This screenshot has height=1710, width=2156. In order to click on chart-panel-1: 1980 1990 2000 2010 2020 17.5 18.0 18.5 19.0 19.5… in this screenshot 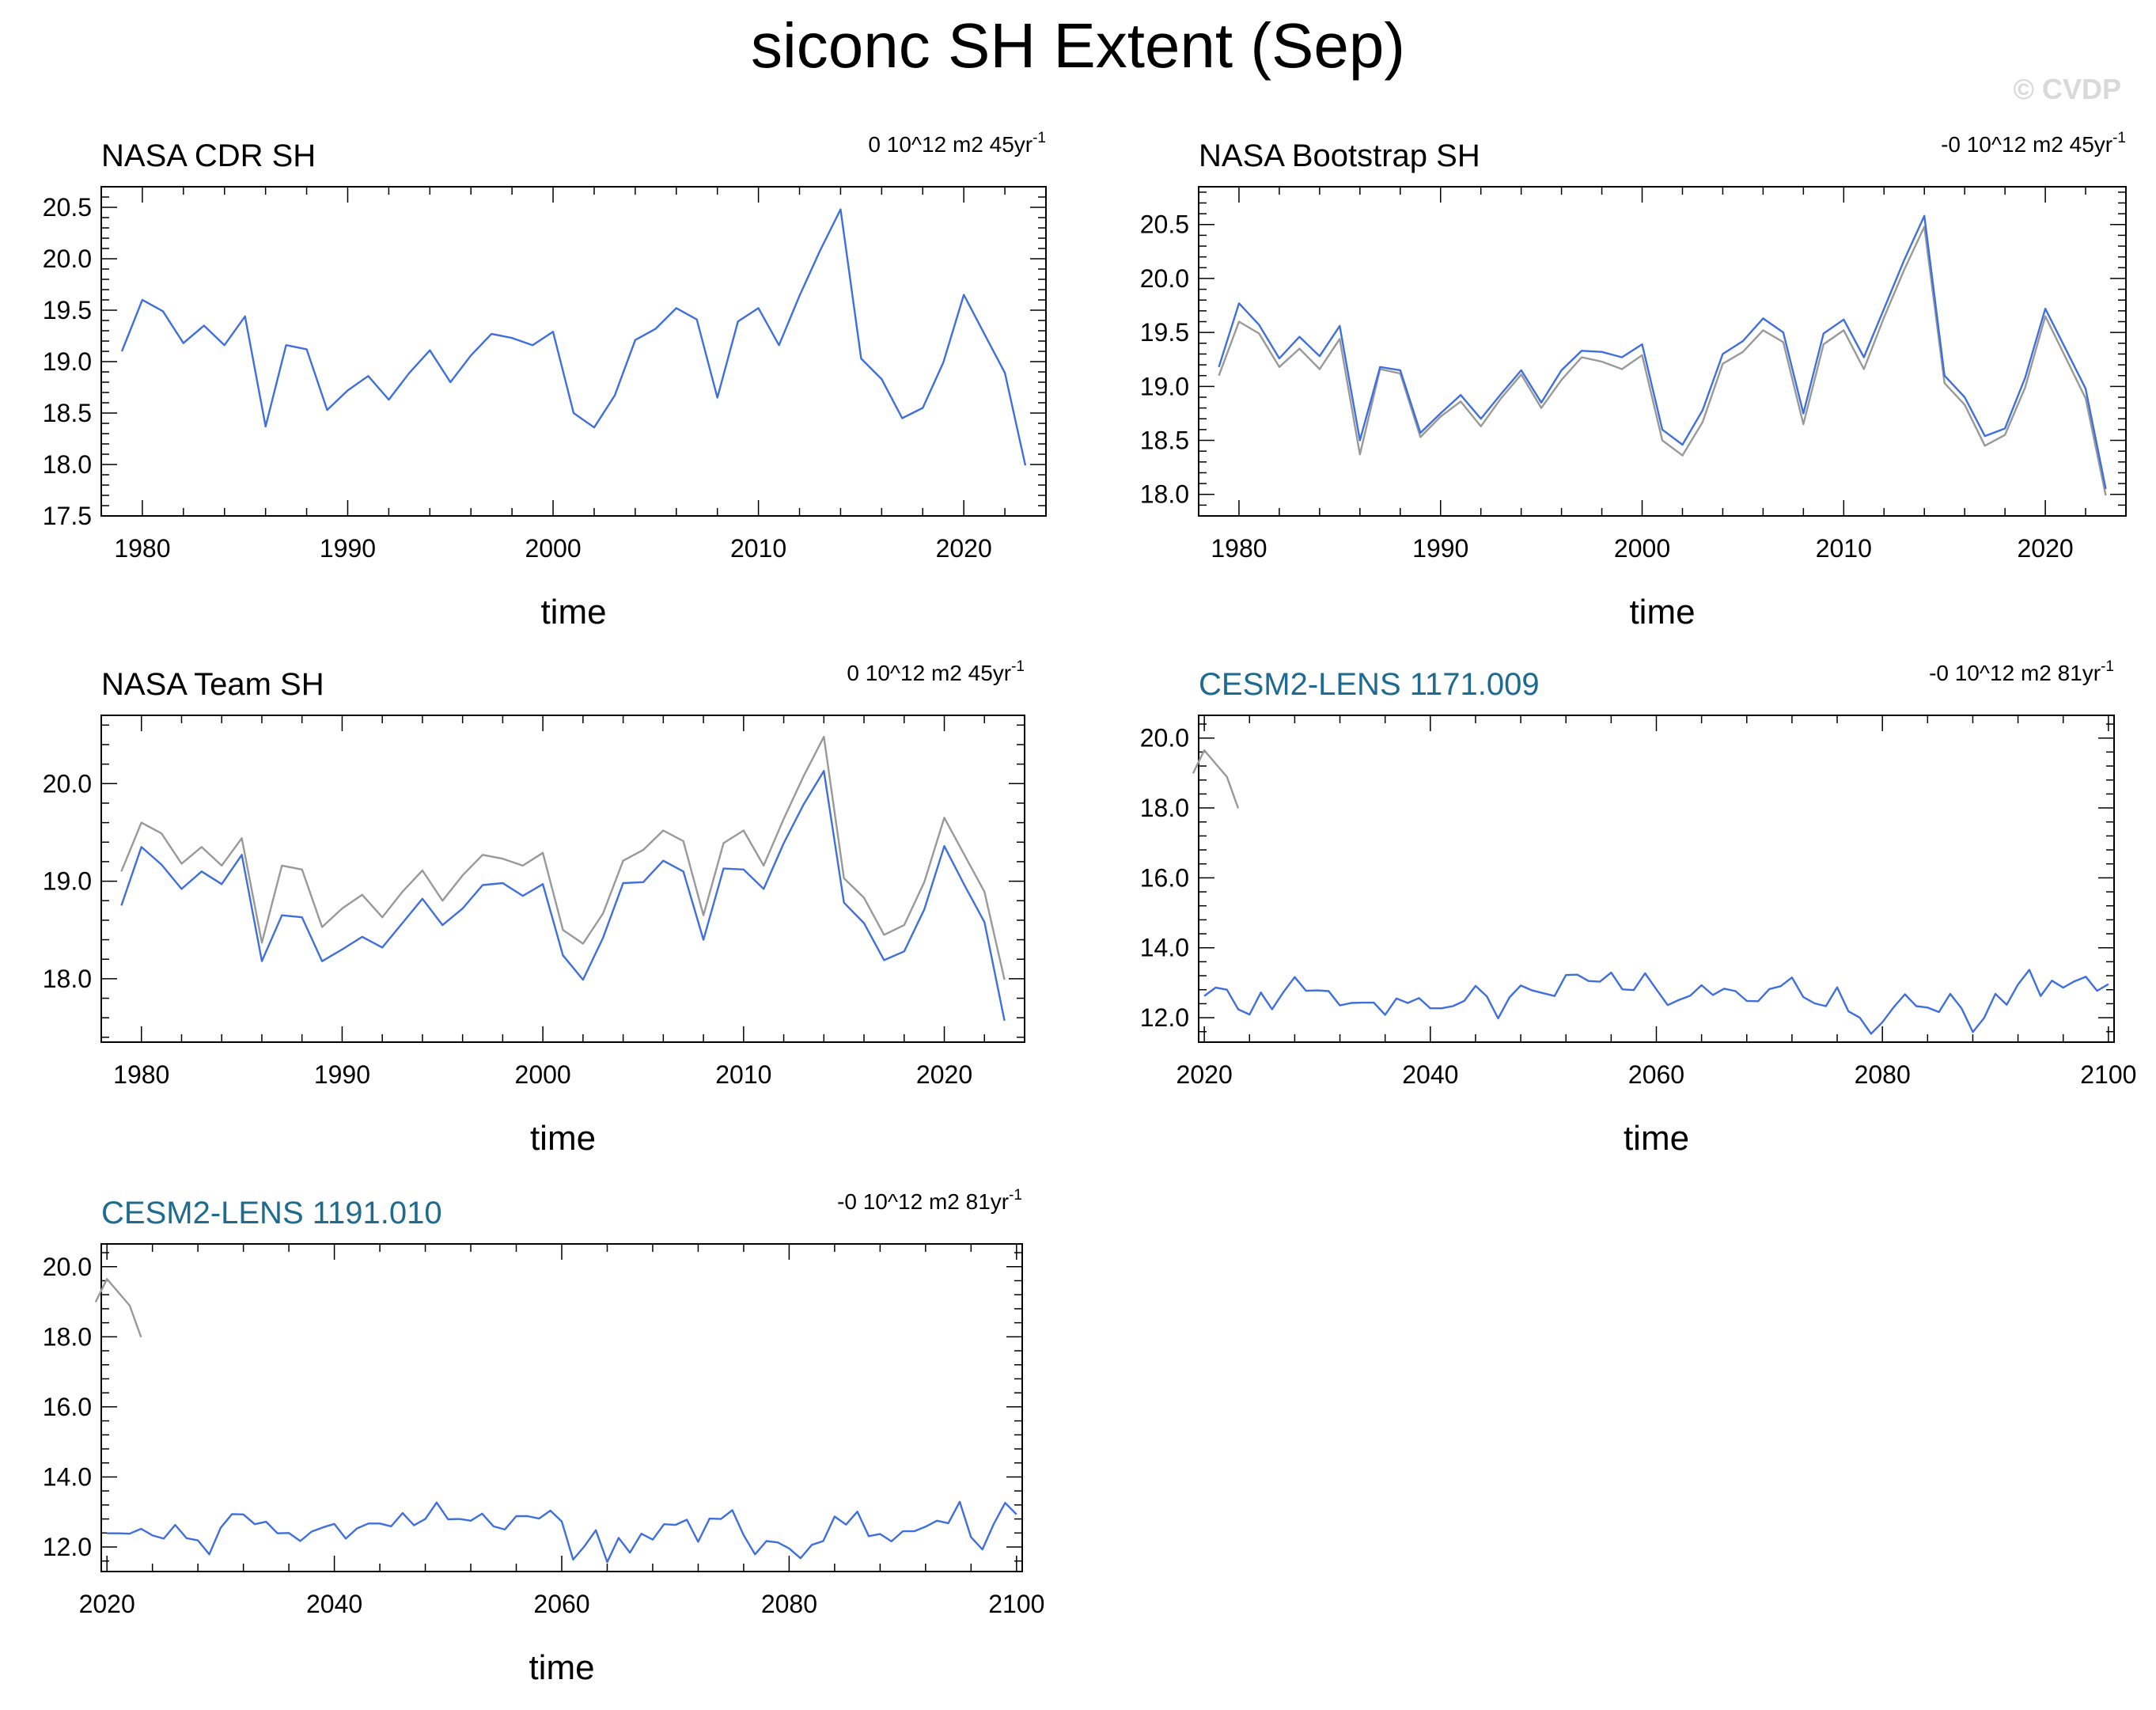, I will do `click(545, 380)`.